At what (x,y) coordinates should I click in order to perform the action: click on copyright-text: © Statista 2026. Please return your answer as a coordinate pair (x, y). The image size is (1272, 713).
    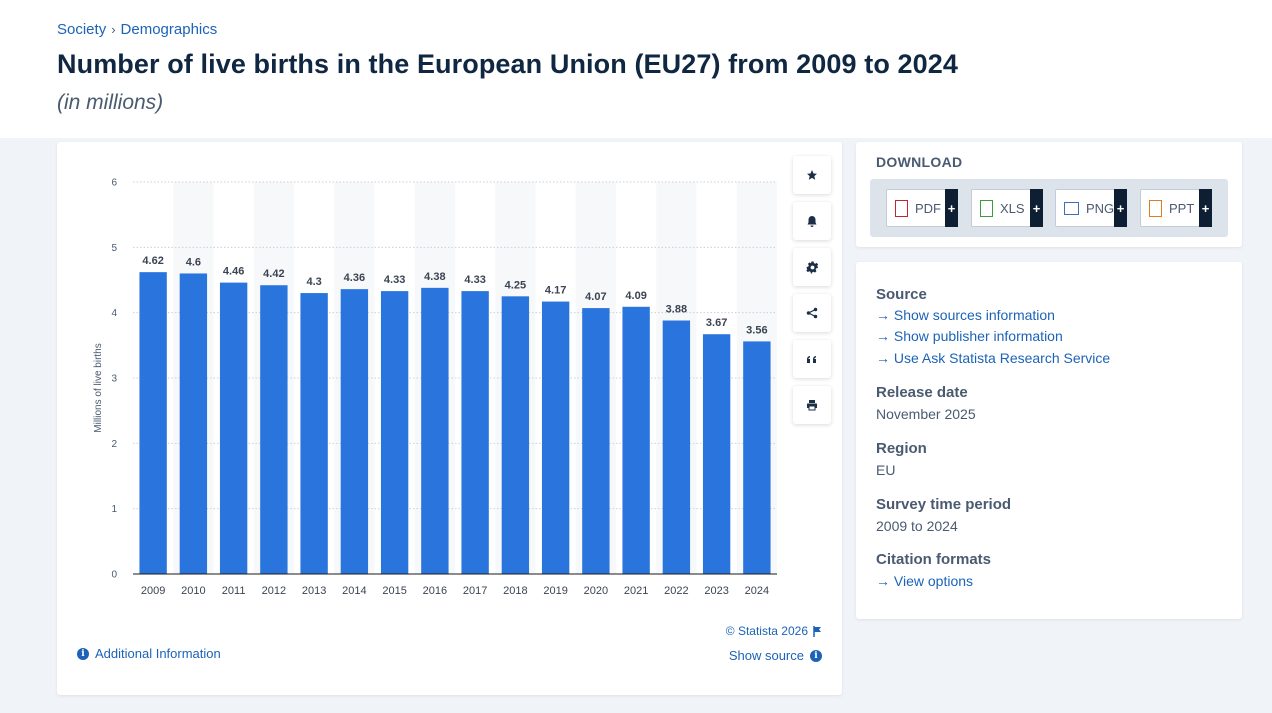
    Looking at the image, I should click on (766, 631).